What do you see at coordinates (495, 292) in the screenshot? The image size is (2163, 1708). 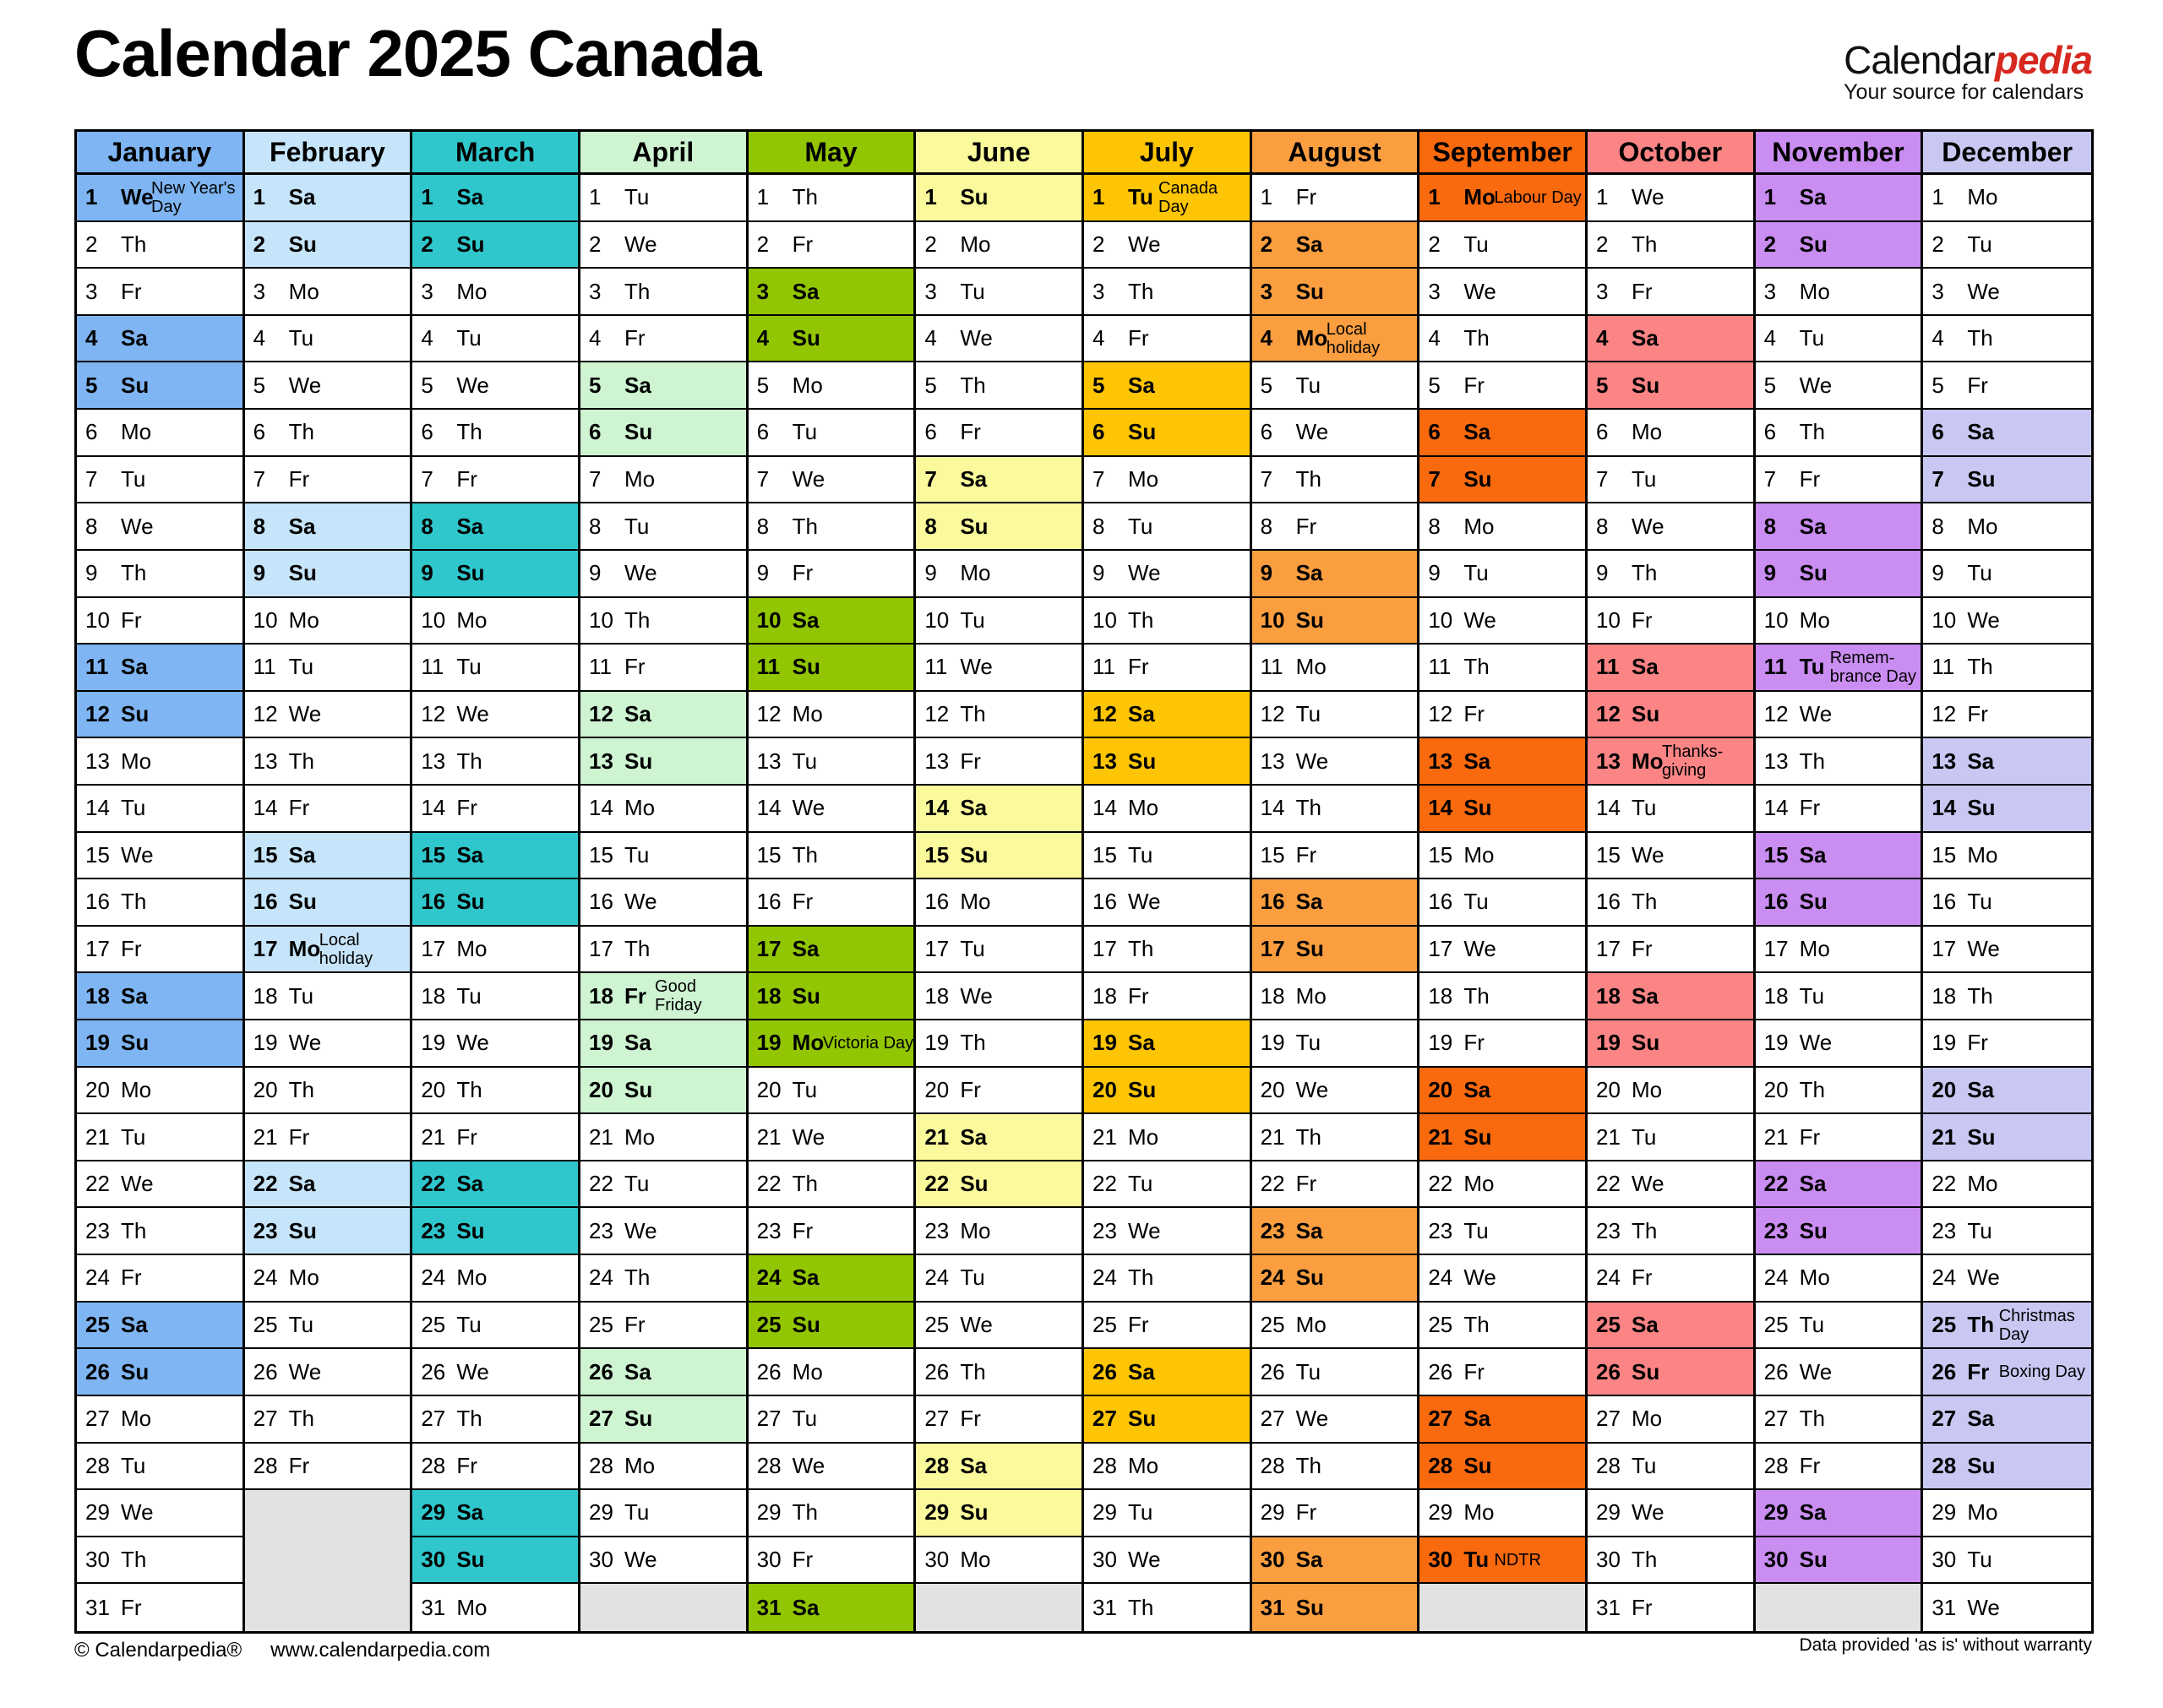 I see `day-cell-march-3: 3 Mo` at bounding box center [495, 292].